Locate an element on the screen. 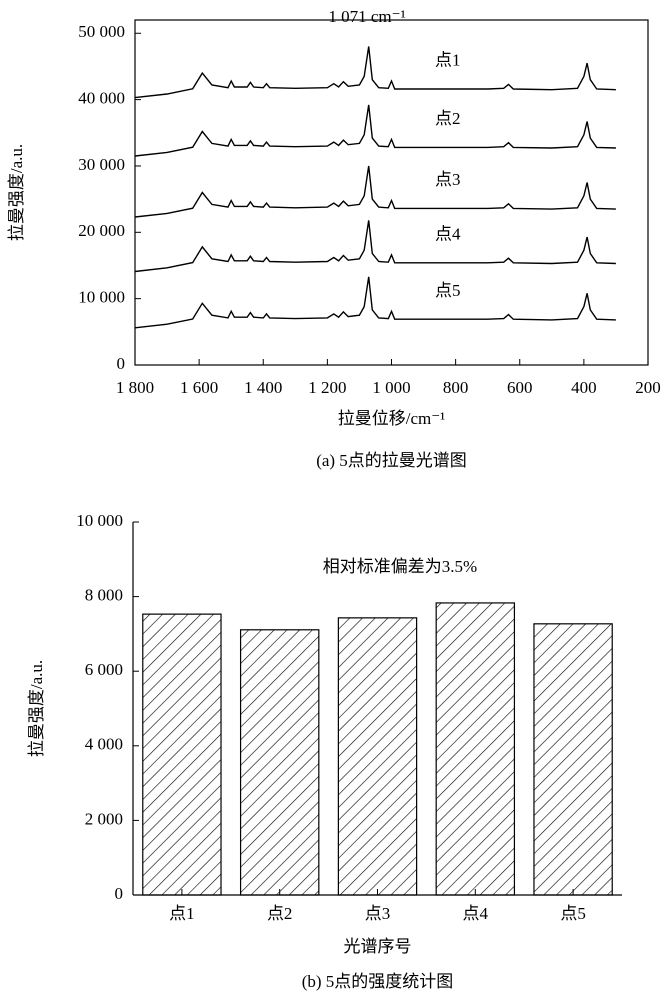 This screenshot has width=666, height=1000. annotation: 1 071 cm⁻¹ is located at coordinates (366, 16).